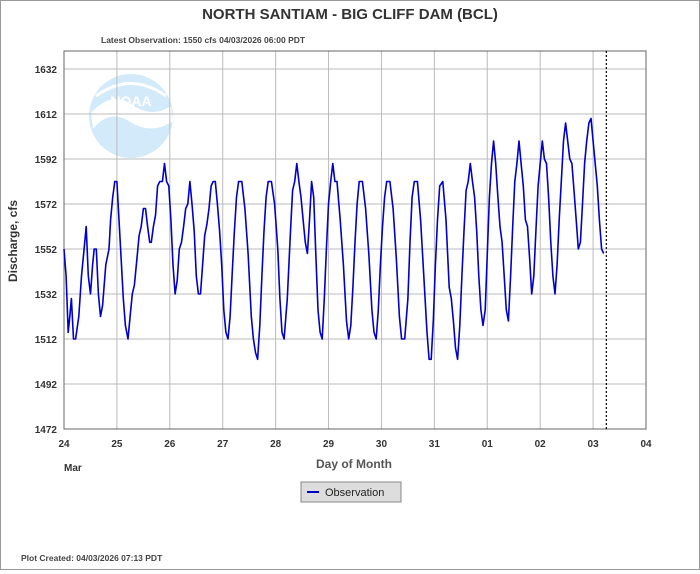 Image resolution: width=700 pixels, height=574 pixels. Describe the element at coordinates (130, 101) in the screenshot. I see `noaa-logo-text: NOAA` at that location.